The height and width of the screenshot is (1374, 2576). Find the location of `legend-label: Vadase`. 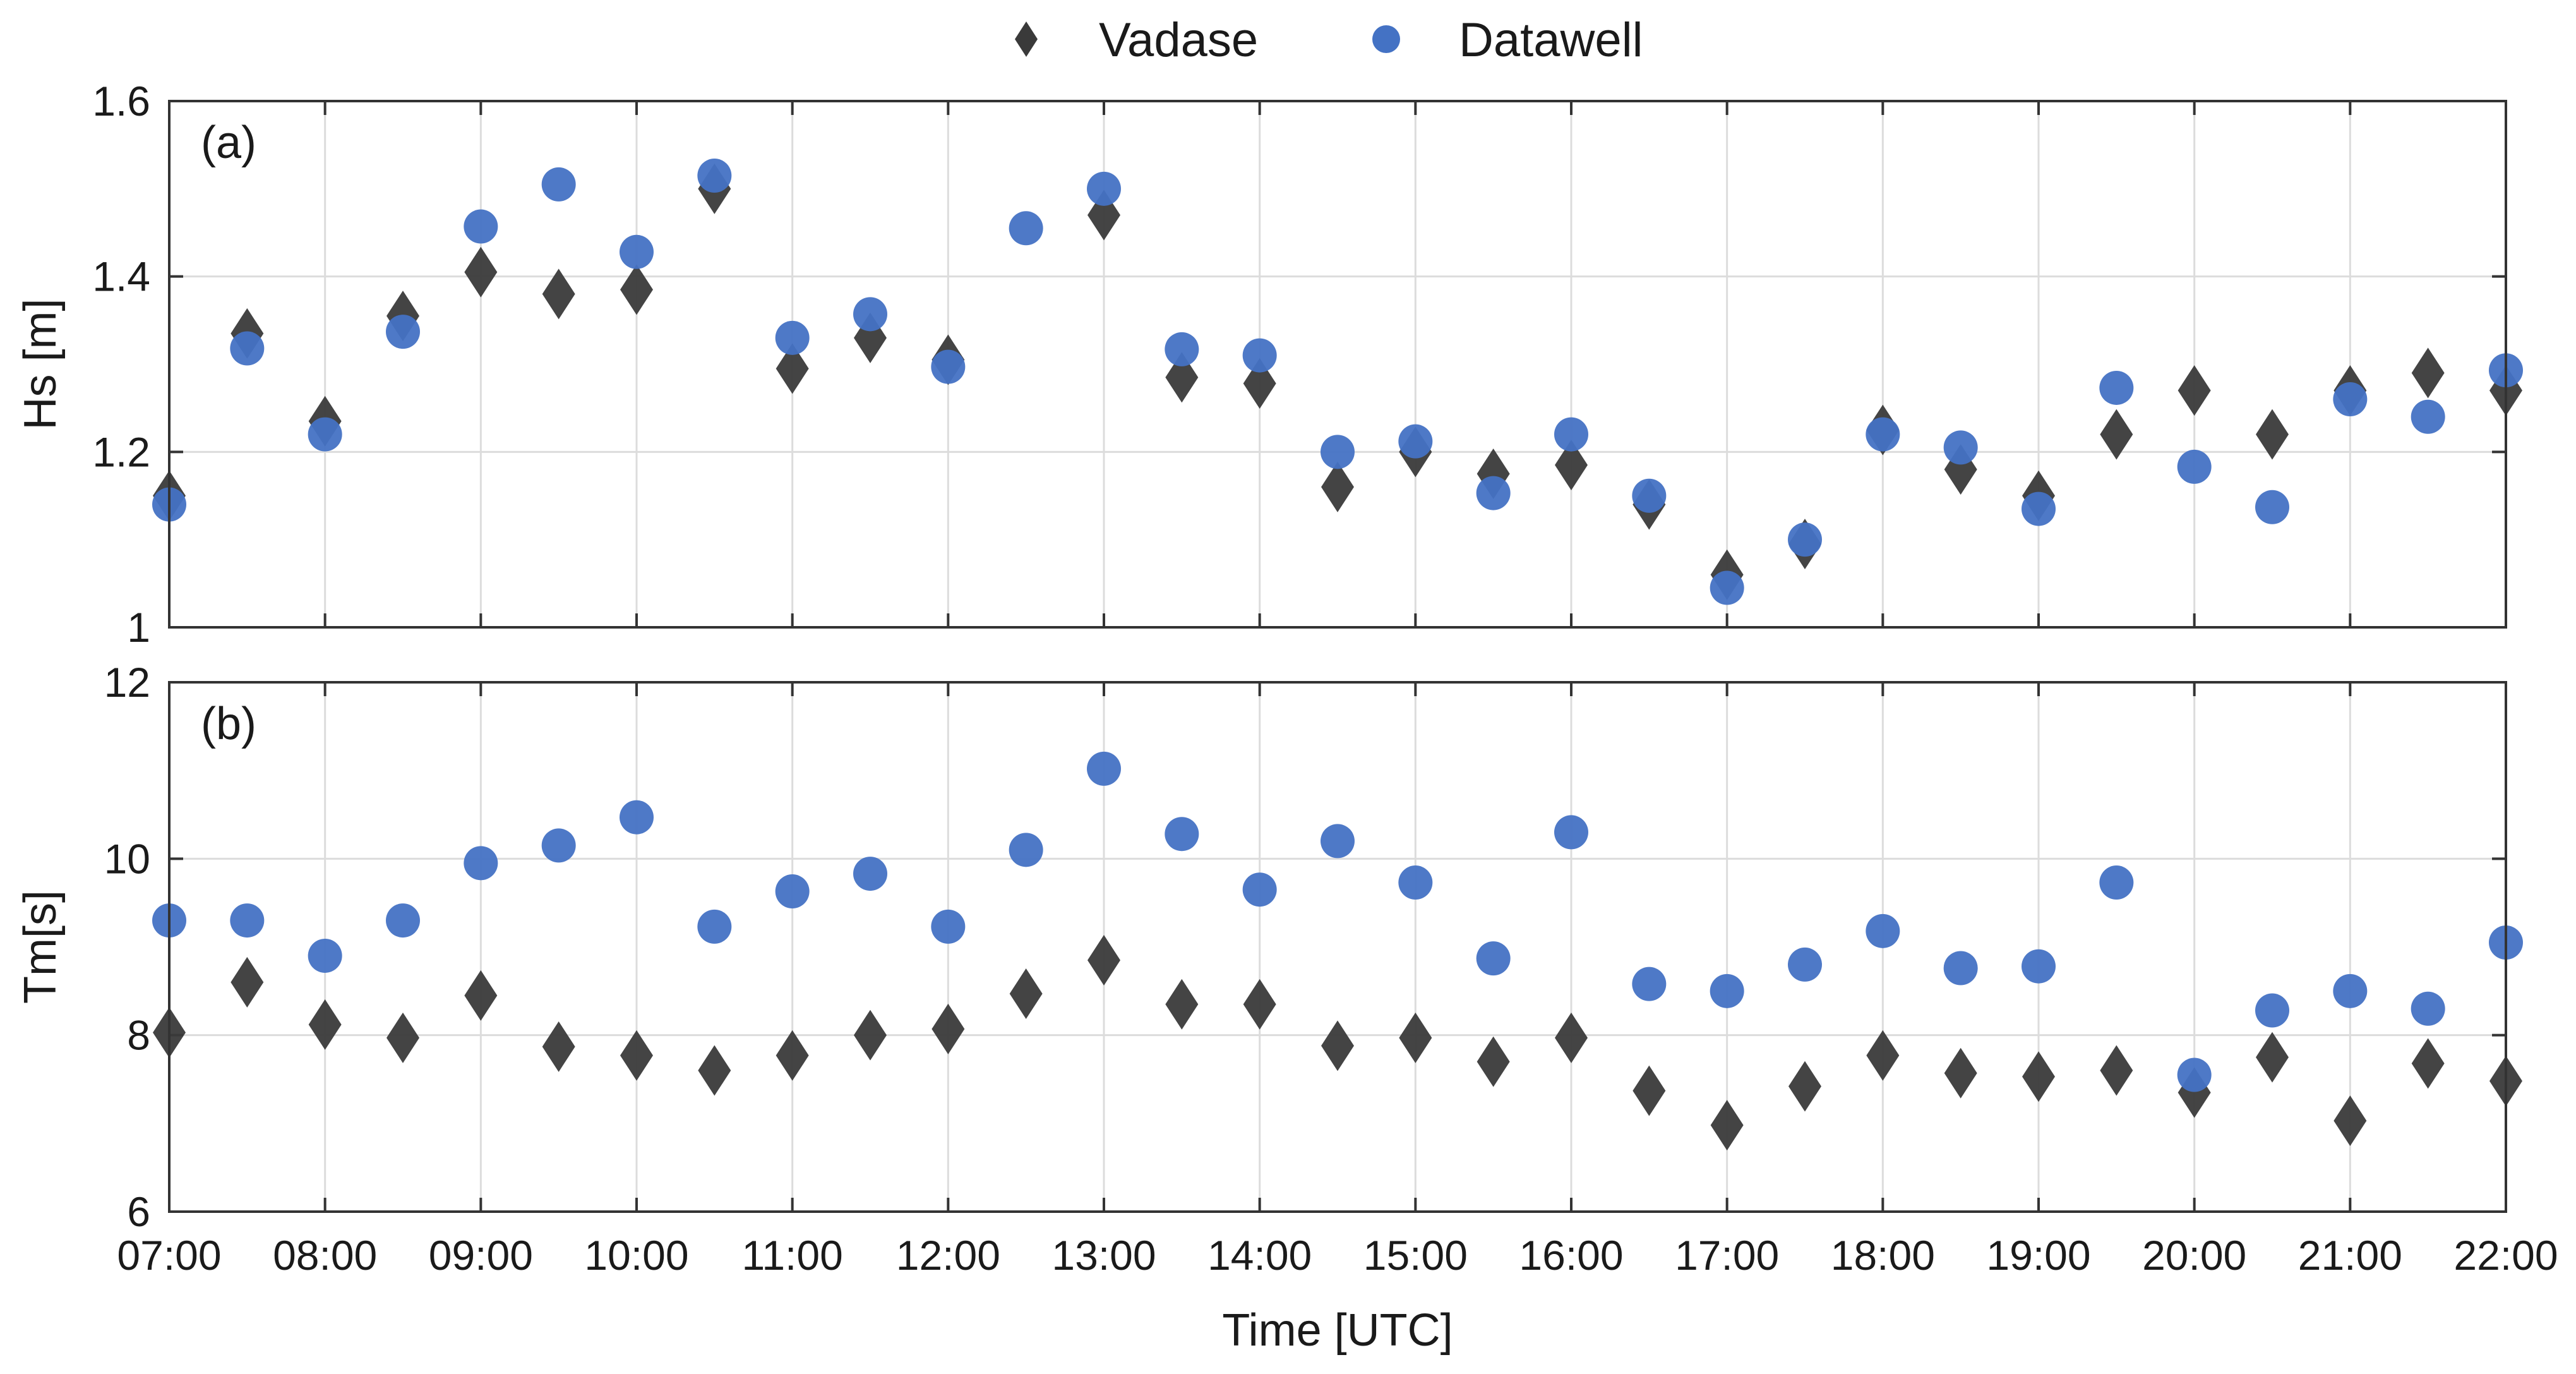

legend-label: Vadase is located at coordinates (1178, 40).